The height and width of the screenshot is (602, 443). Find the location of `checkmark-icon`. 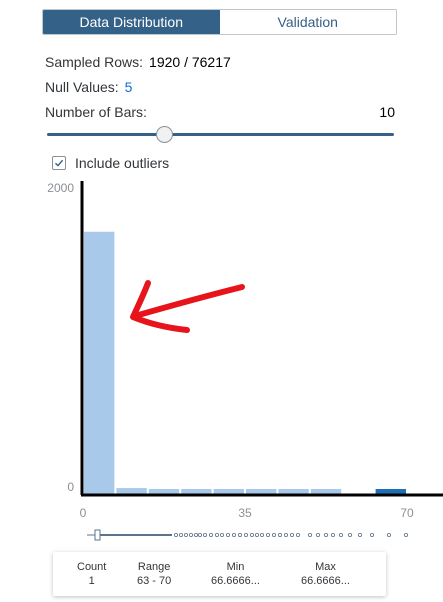

checkmark-icon is located at coordinates (59, 163).